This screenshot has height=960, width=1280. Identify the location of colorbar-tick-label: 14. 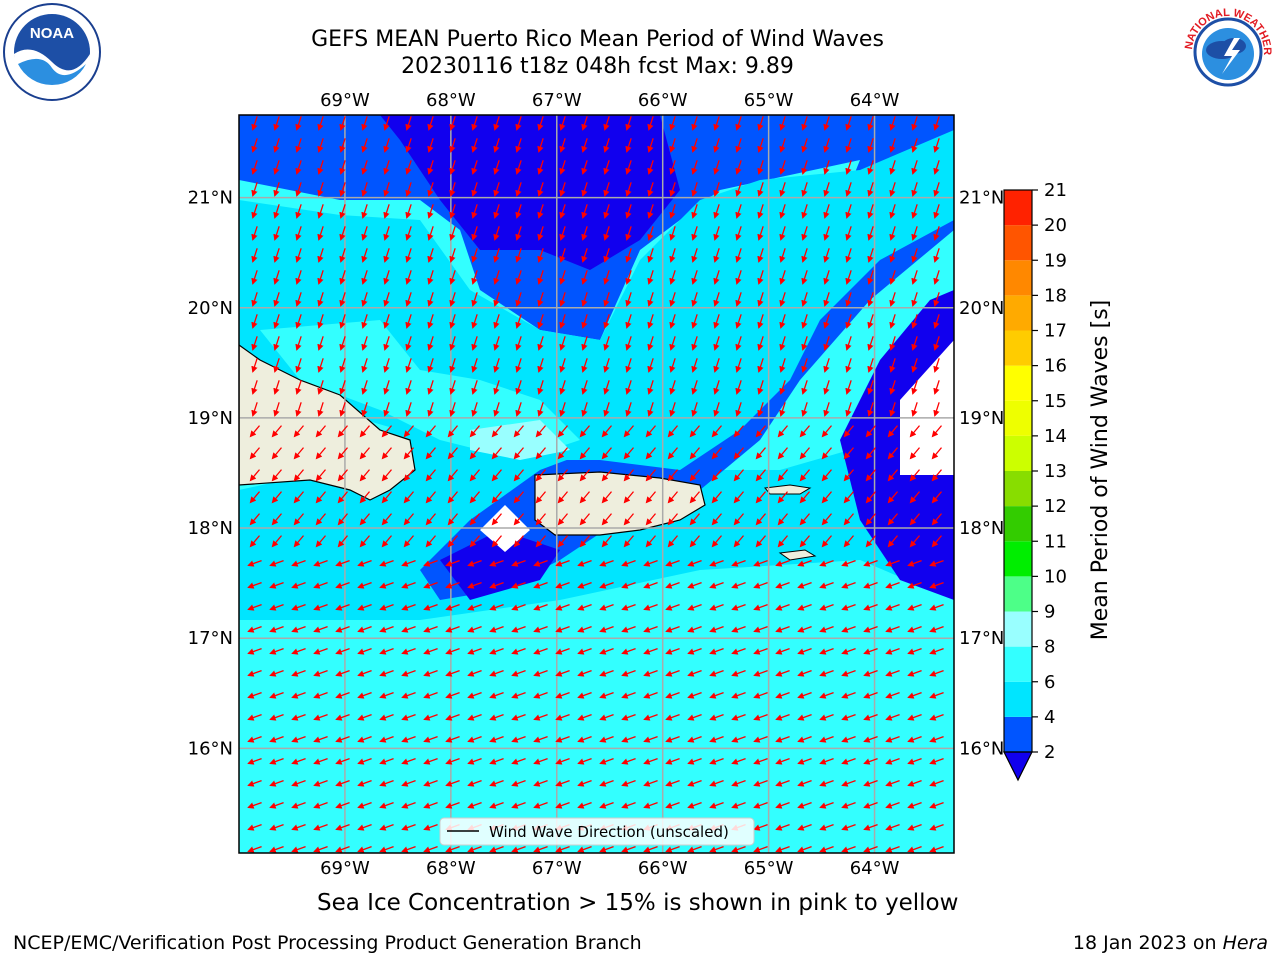
(1055, 436).